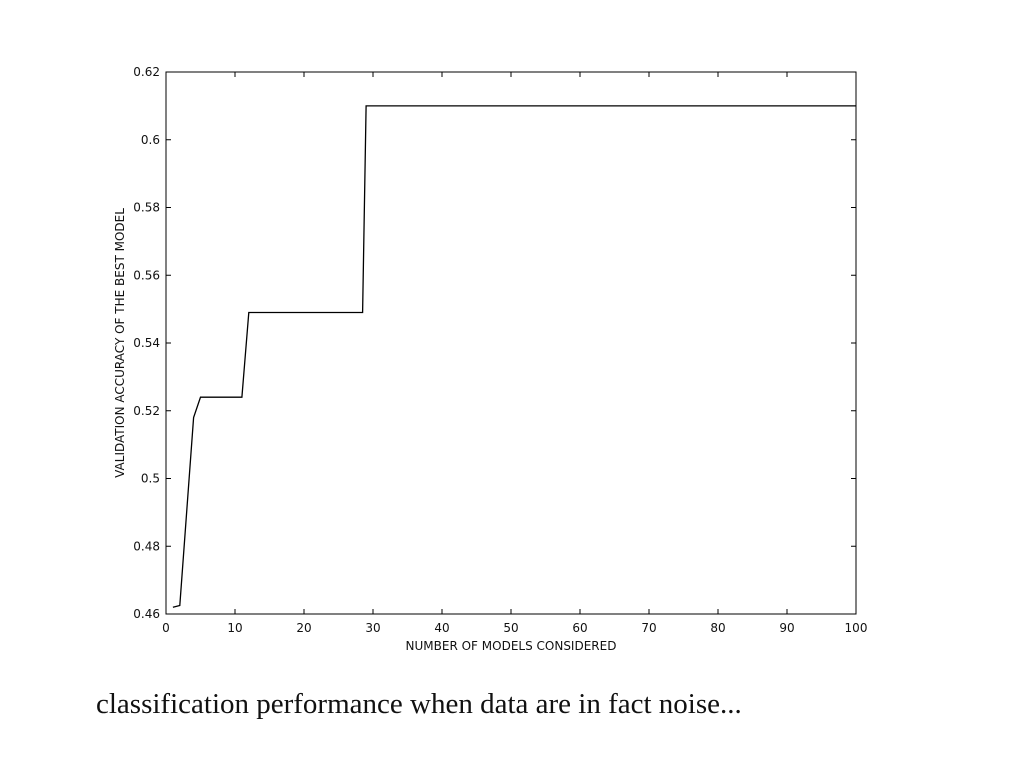 Image resolution: width=1024 pixels, height=768 pixels. What do you see at coordinates (441, 628) in the screenshot?
I see `x-tick-label: 40` at bounding box center [441, 628].